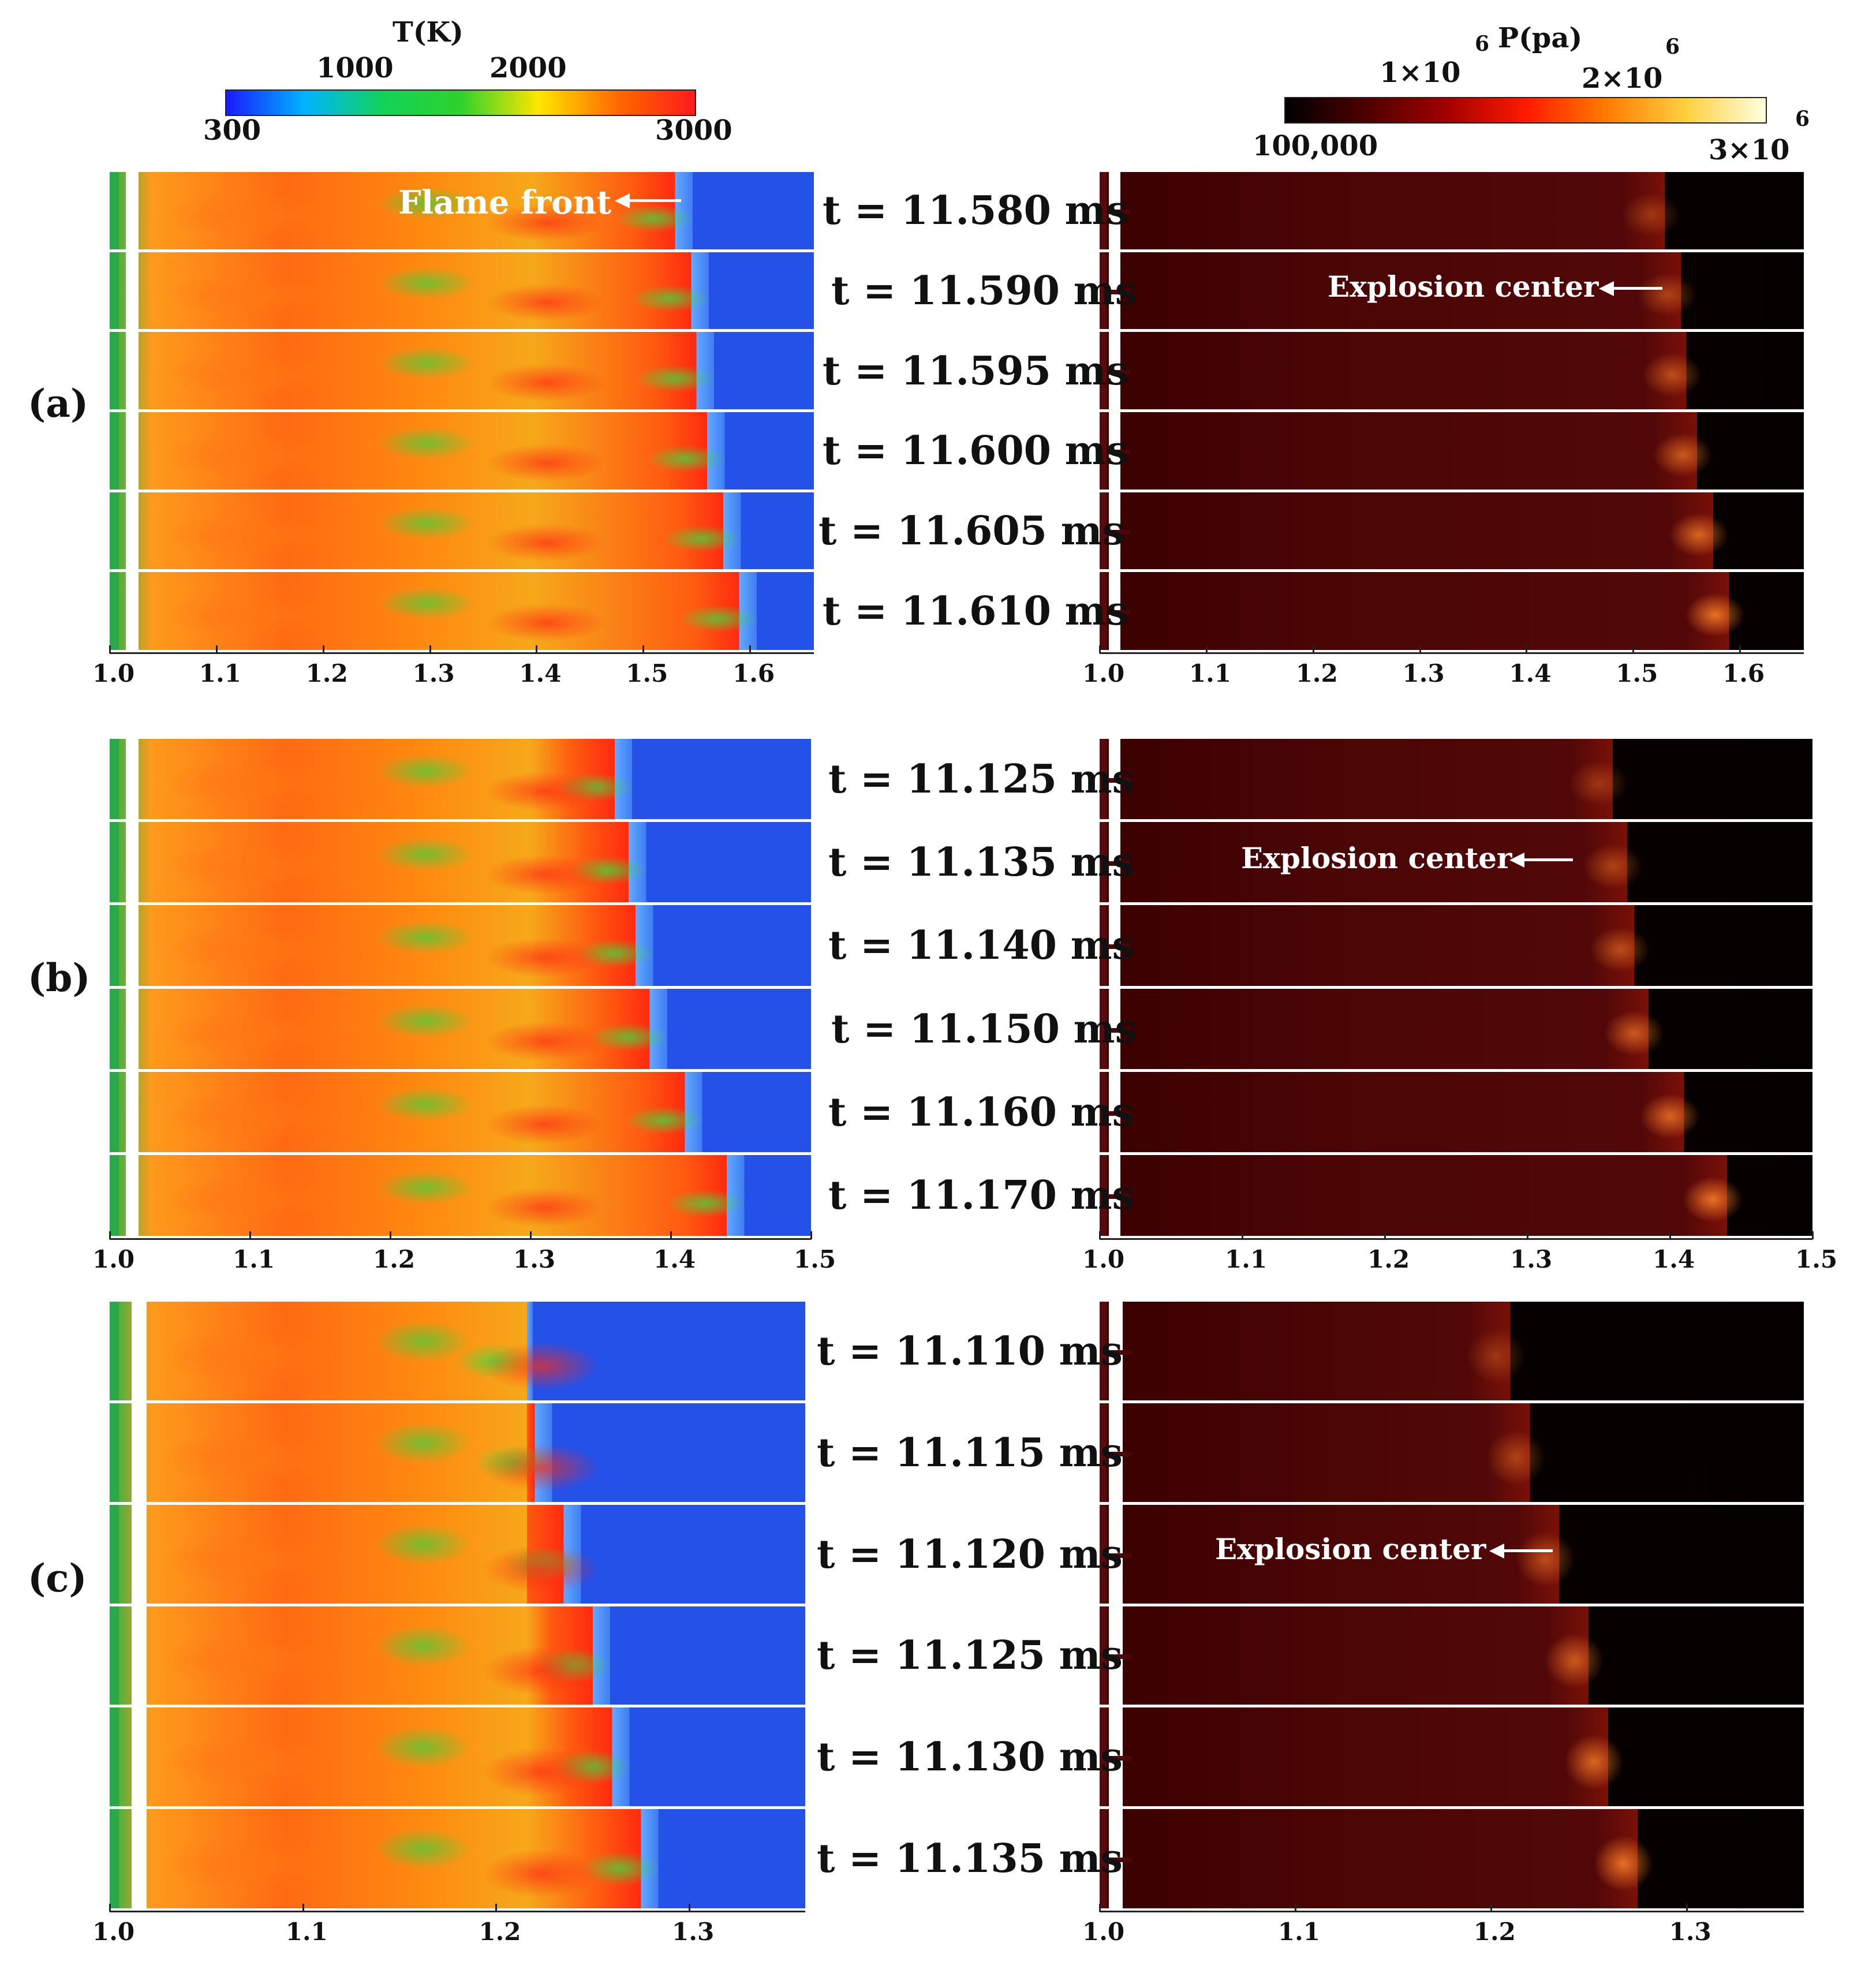 The width and height of the screenshot is (1850, 1988). Describe the element at coordinates (975, 451) in the screenshot. I see `time-label: t = 11.600 ms` at that location.